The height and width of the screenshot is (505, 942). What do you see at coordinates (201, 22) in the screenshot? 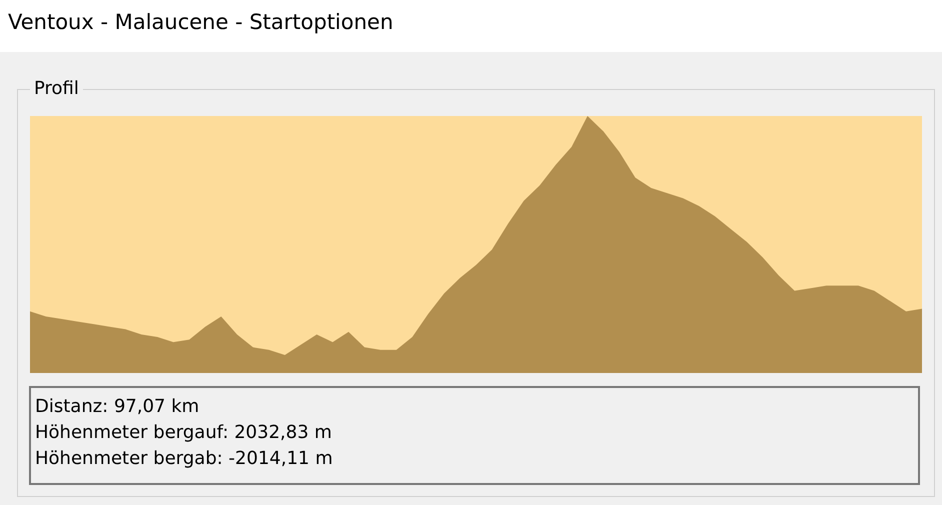
I see `chart-title: Ventoux - Malaucene - Startoptionen` at bounding box center [201, 22].